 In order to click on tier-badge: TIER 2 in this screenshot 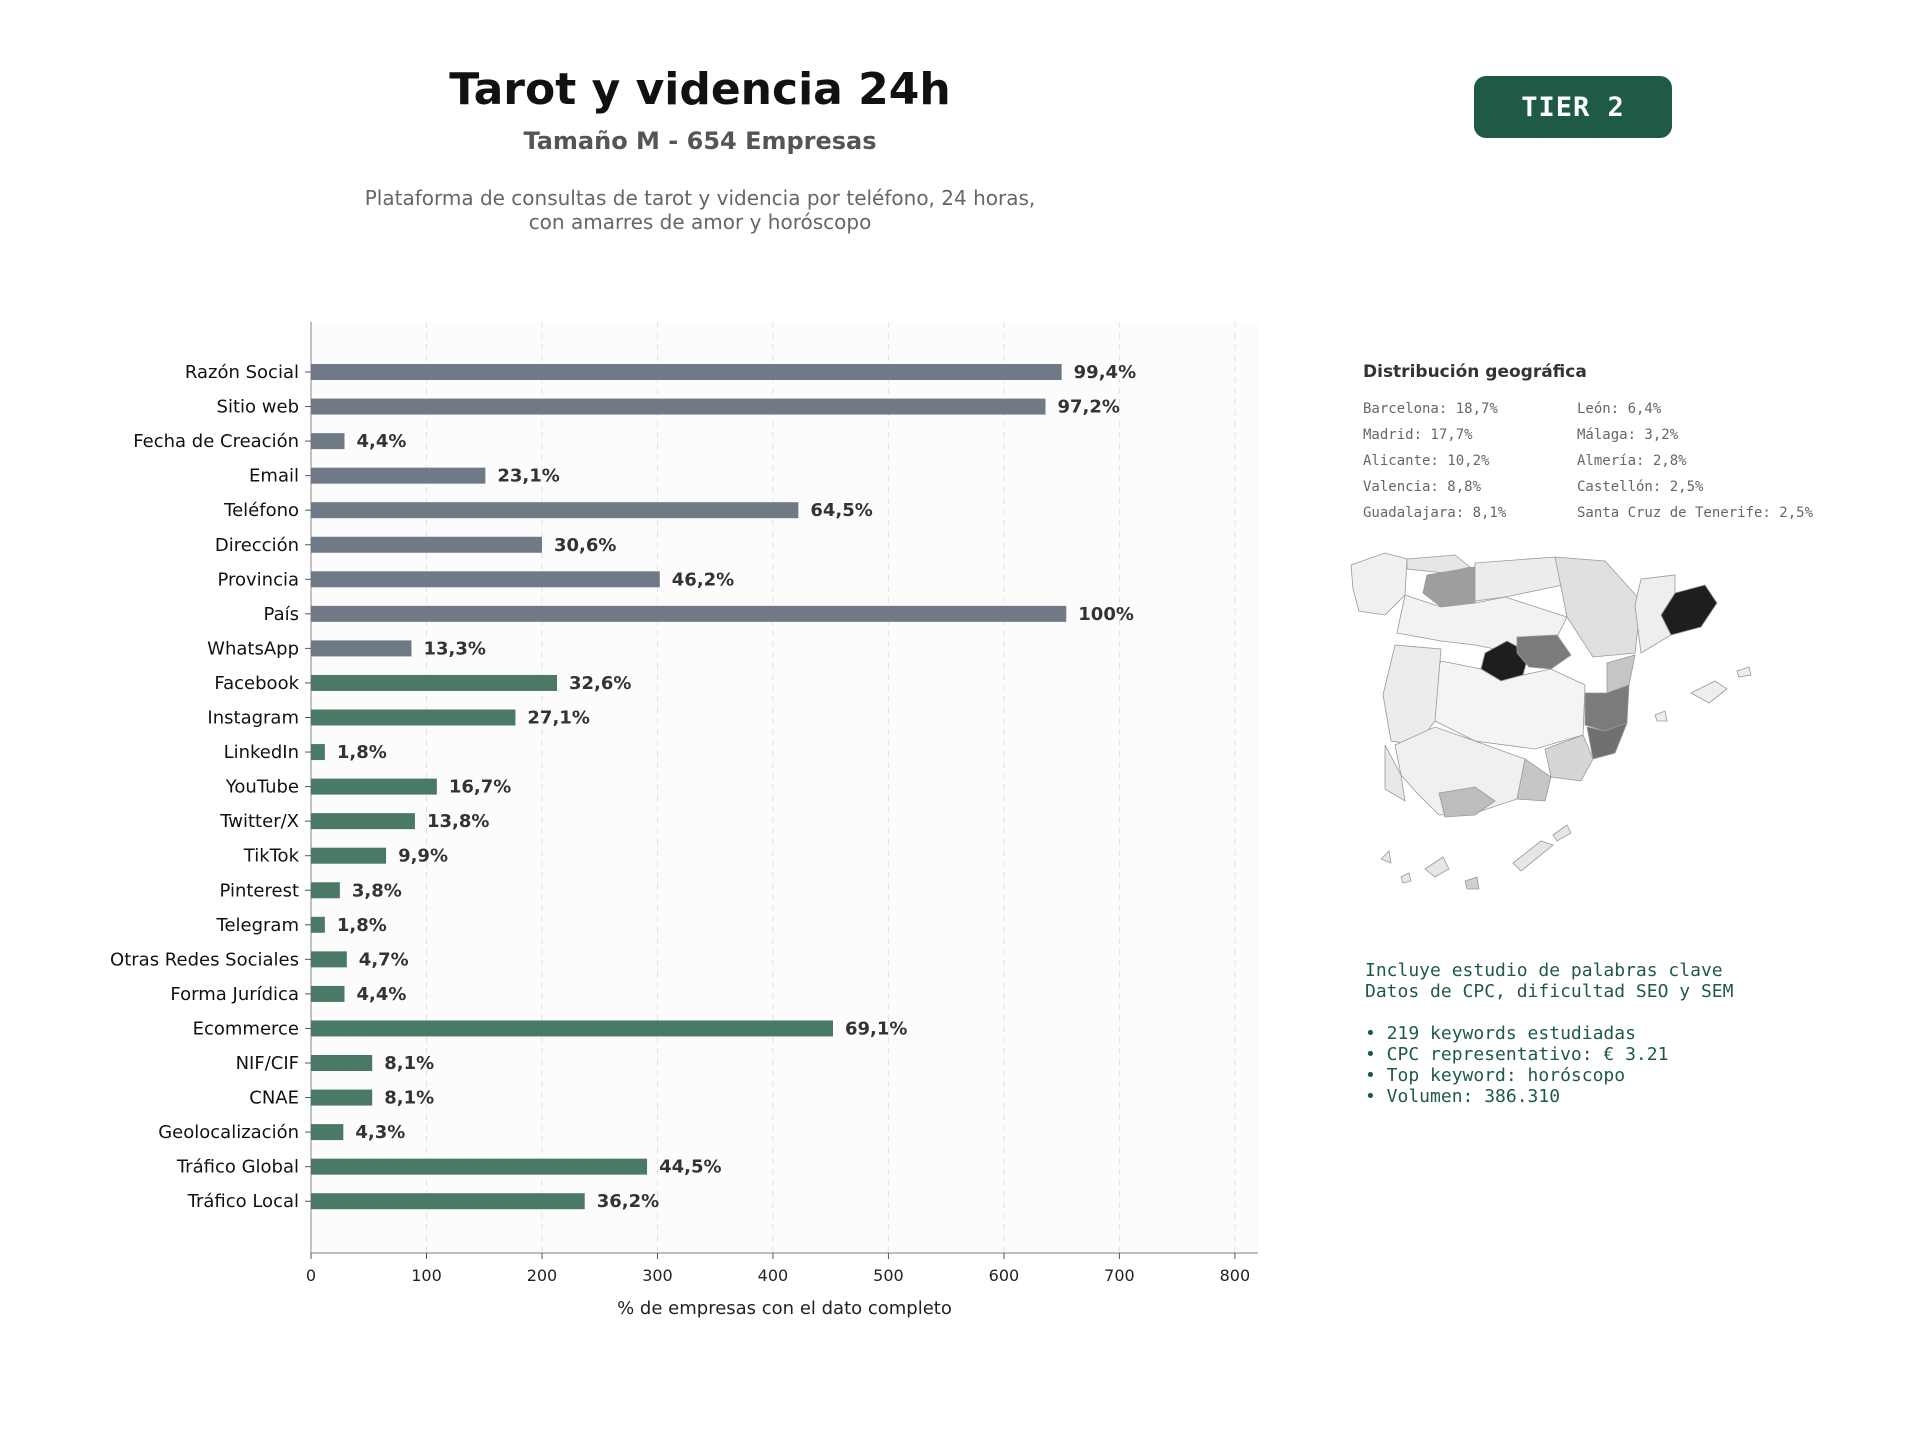, I will do `click(1573, 107)`.